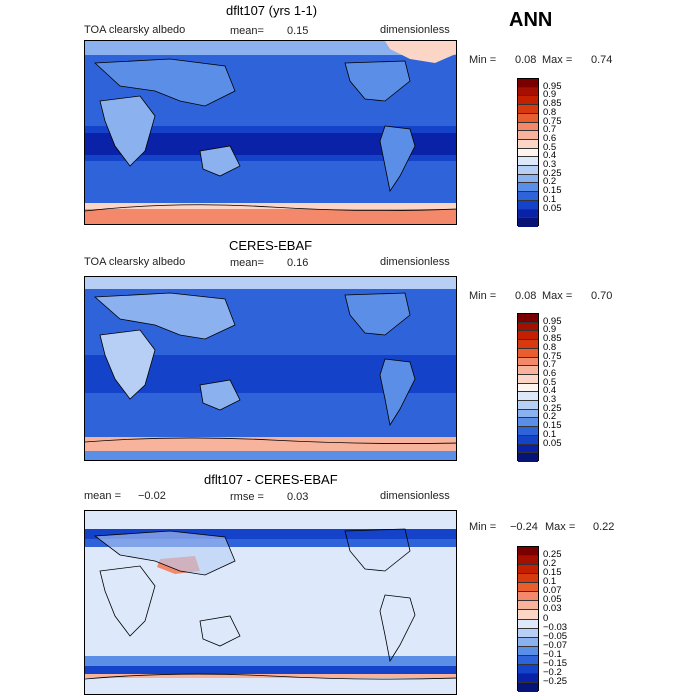  I want to click on panel-3-mean-label: mean =, so click(102, 496).